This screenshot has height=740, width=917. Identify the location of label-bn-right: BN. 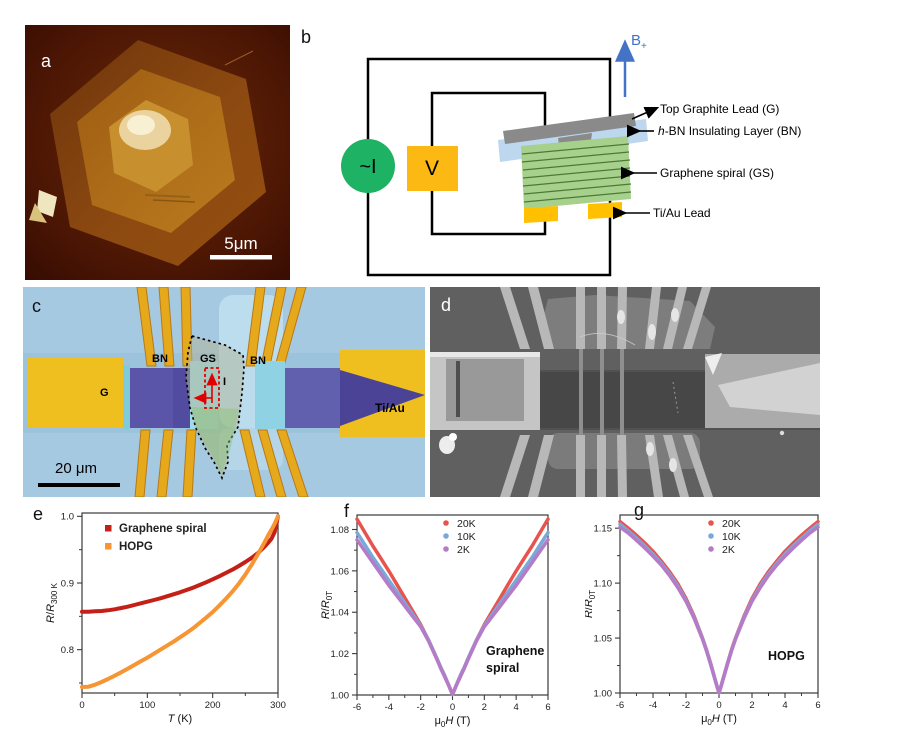
(258, 361).